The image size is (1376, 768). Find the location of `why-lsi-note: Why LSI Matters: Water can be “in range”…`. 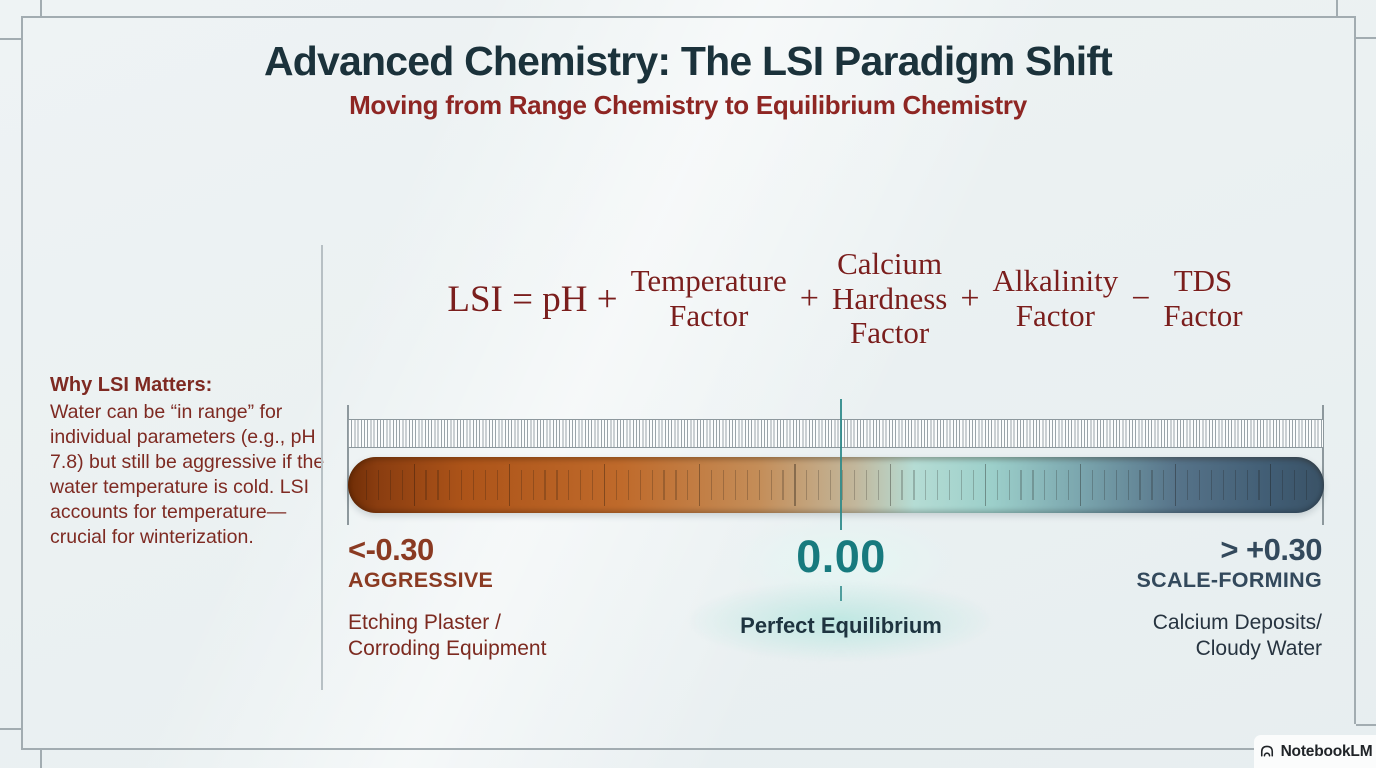

why-lsi-note: Why LSI Matters: Water can be “in range”… is located at coordinates (188, 462).